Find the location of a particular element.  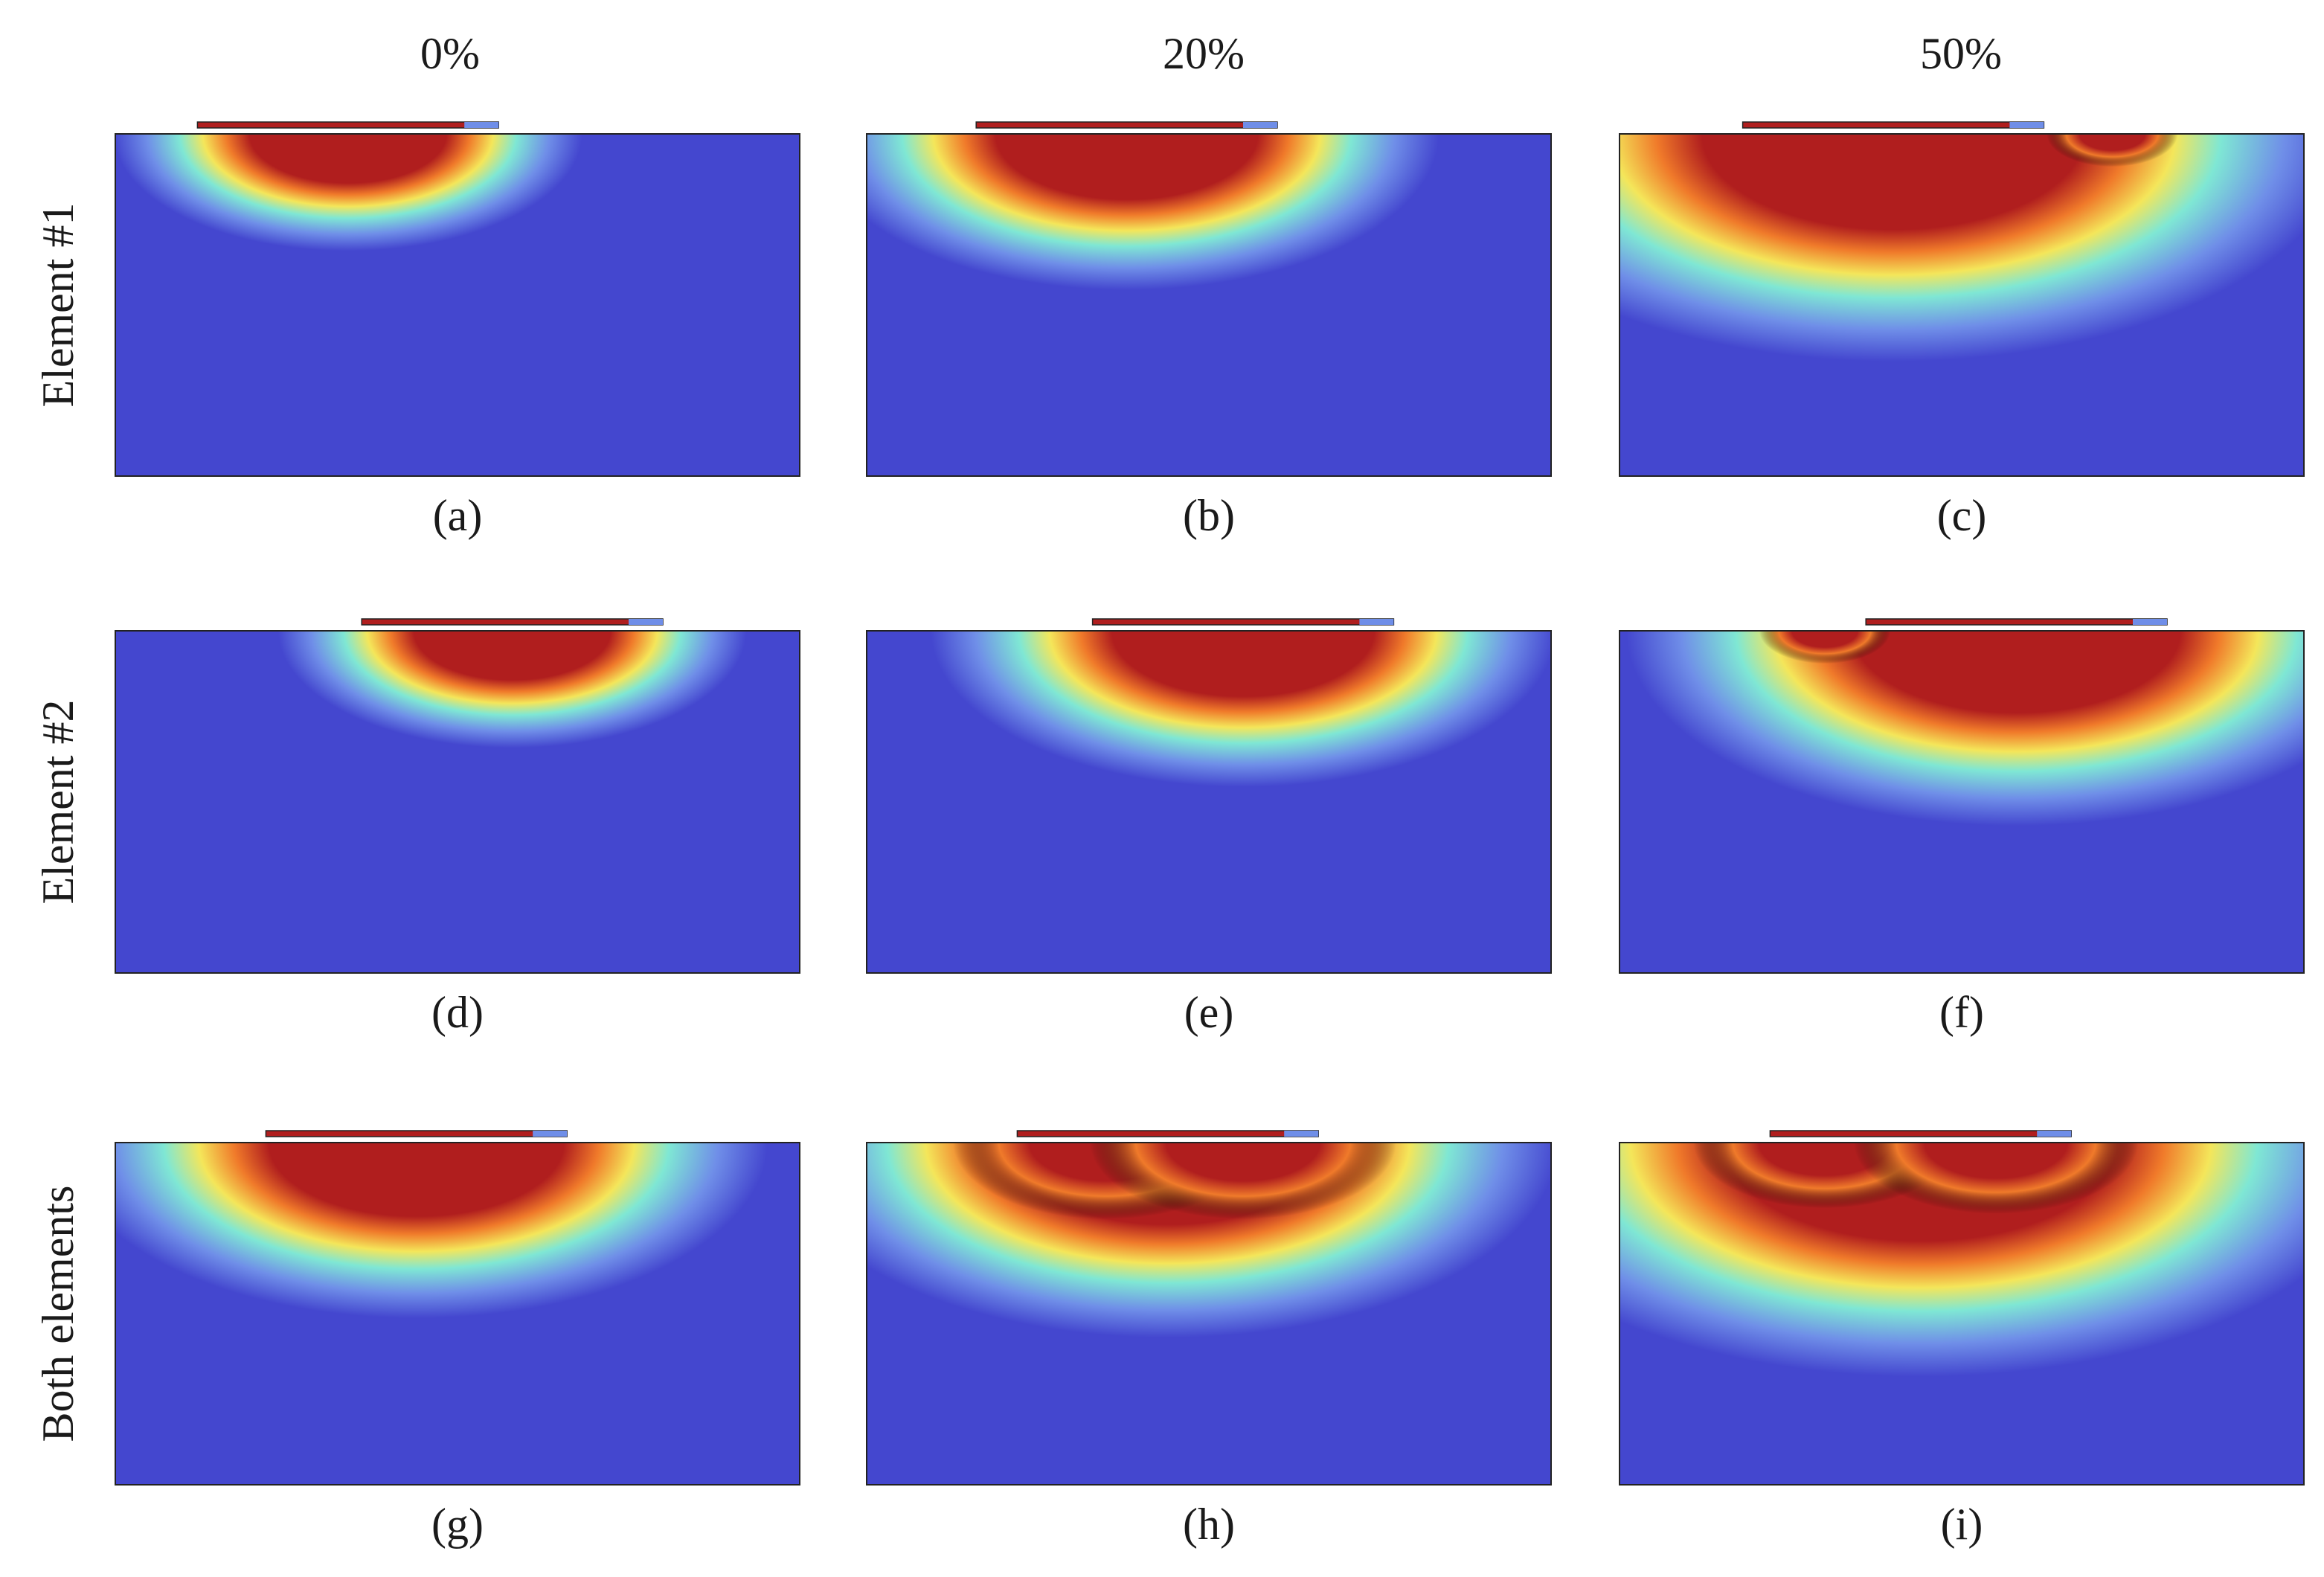

heatmap-panel-b is located at coordinates (1209, 299).